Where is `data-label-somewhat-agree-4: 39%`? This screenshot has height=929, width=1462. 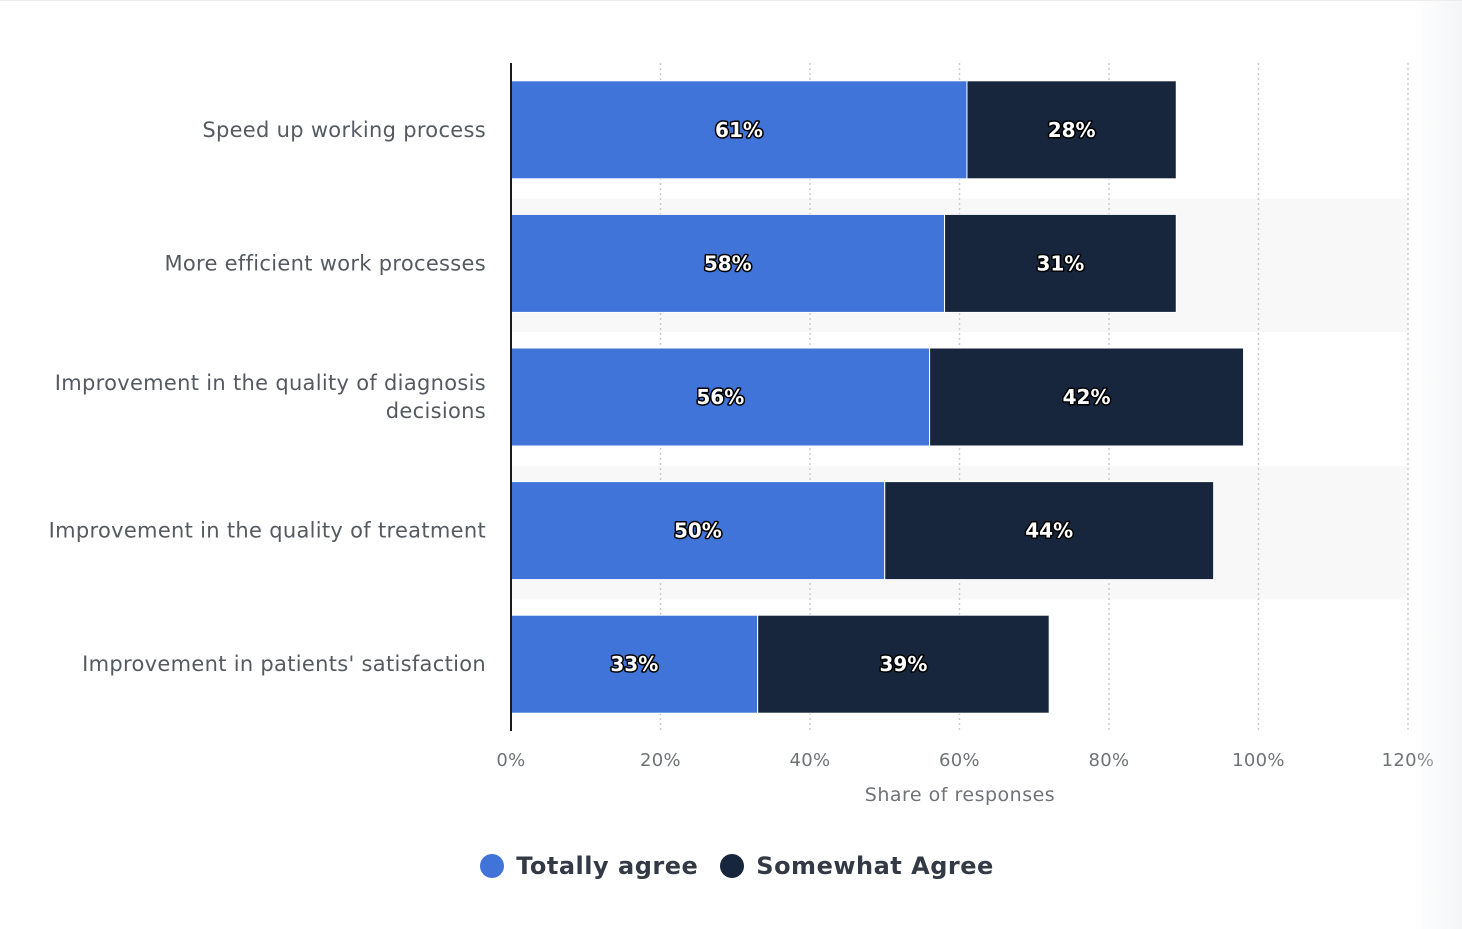
data-label-somewhat-agree-4: 39% is located at coordinates (904, 664).